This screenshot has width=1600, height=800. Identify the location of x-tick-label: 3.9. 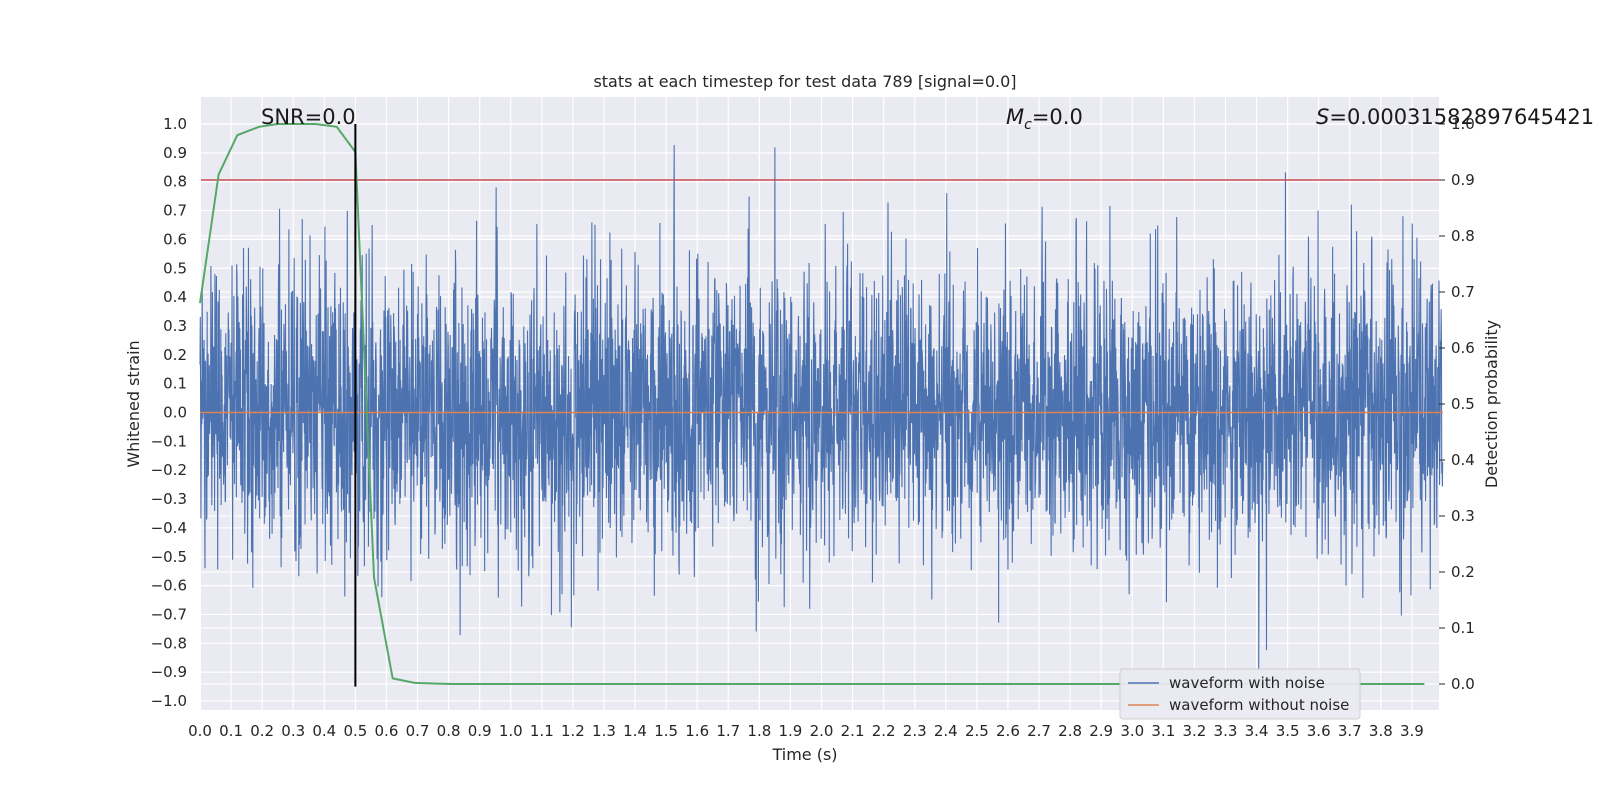
(1412, 731).